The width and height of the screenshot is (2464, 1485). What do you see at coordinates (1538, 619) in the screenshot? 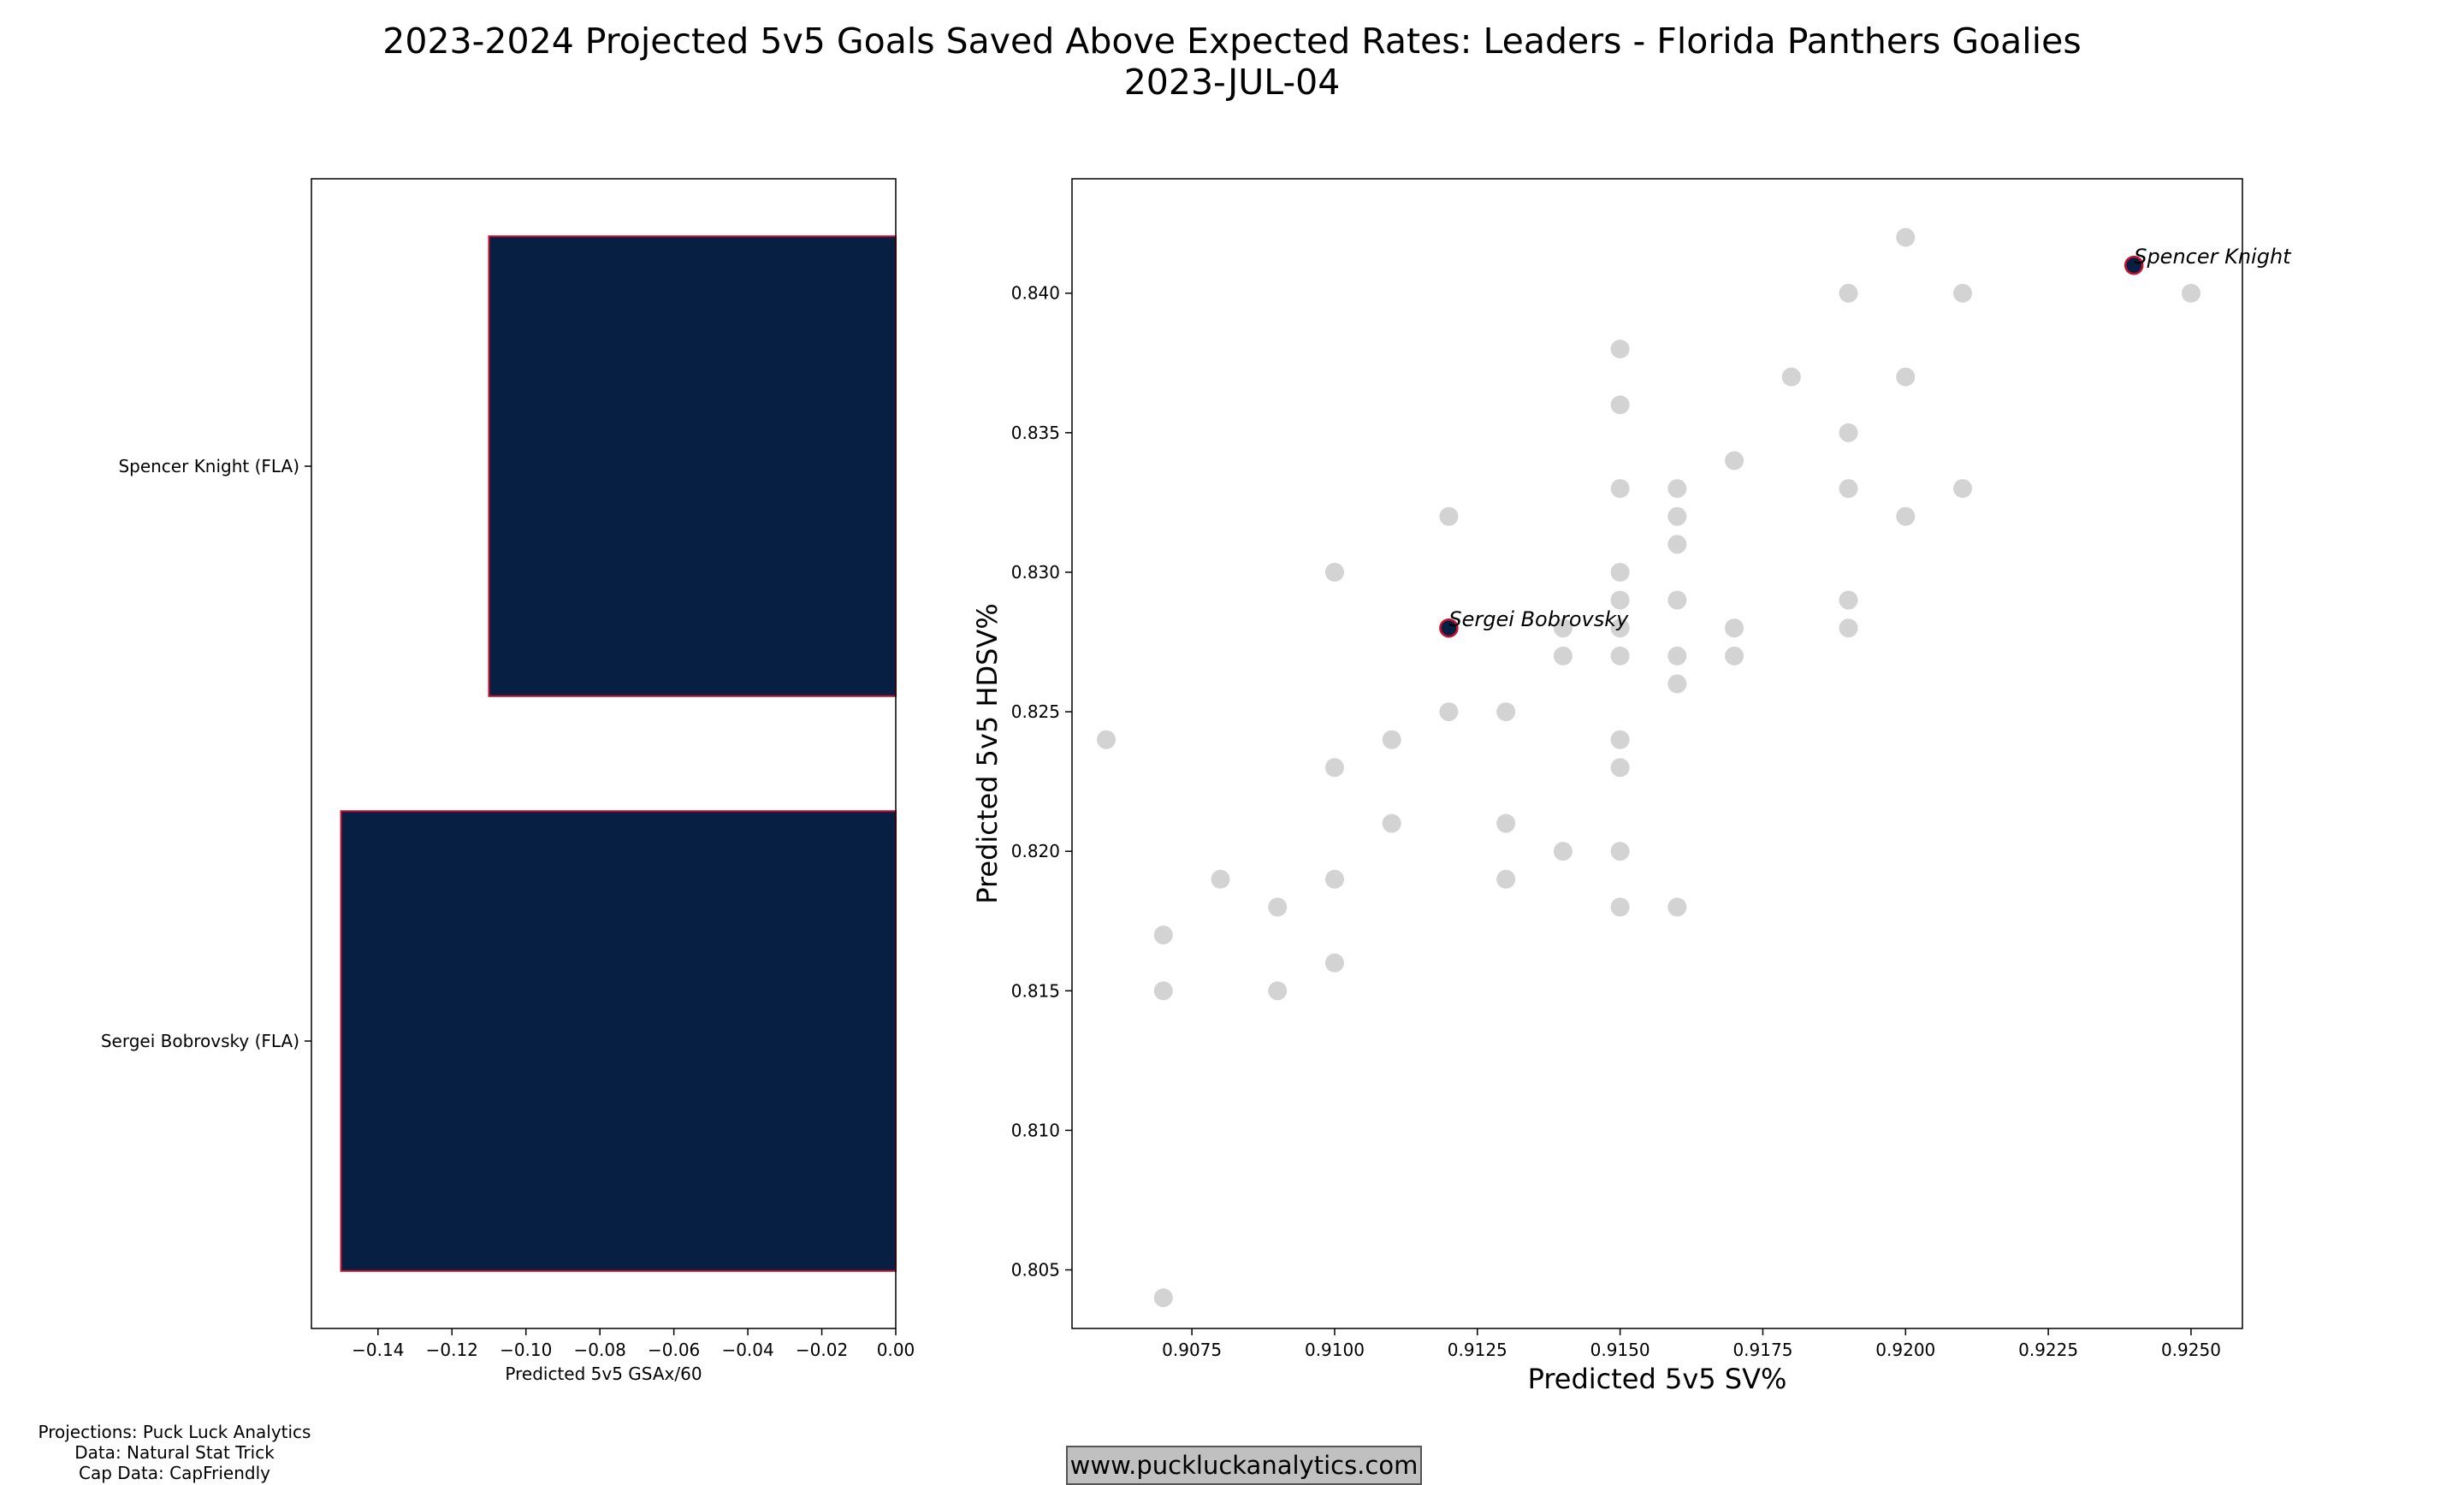
I see `highlighted-goalie-label: Sergei Bobrovsky` at bounding box center [1538, 619].